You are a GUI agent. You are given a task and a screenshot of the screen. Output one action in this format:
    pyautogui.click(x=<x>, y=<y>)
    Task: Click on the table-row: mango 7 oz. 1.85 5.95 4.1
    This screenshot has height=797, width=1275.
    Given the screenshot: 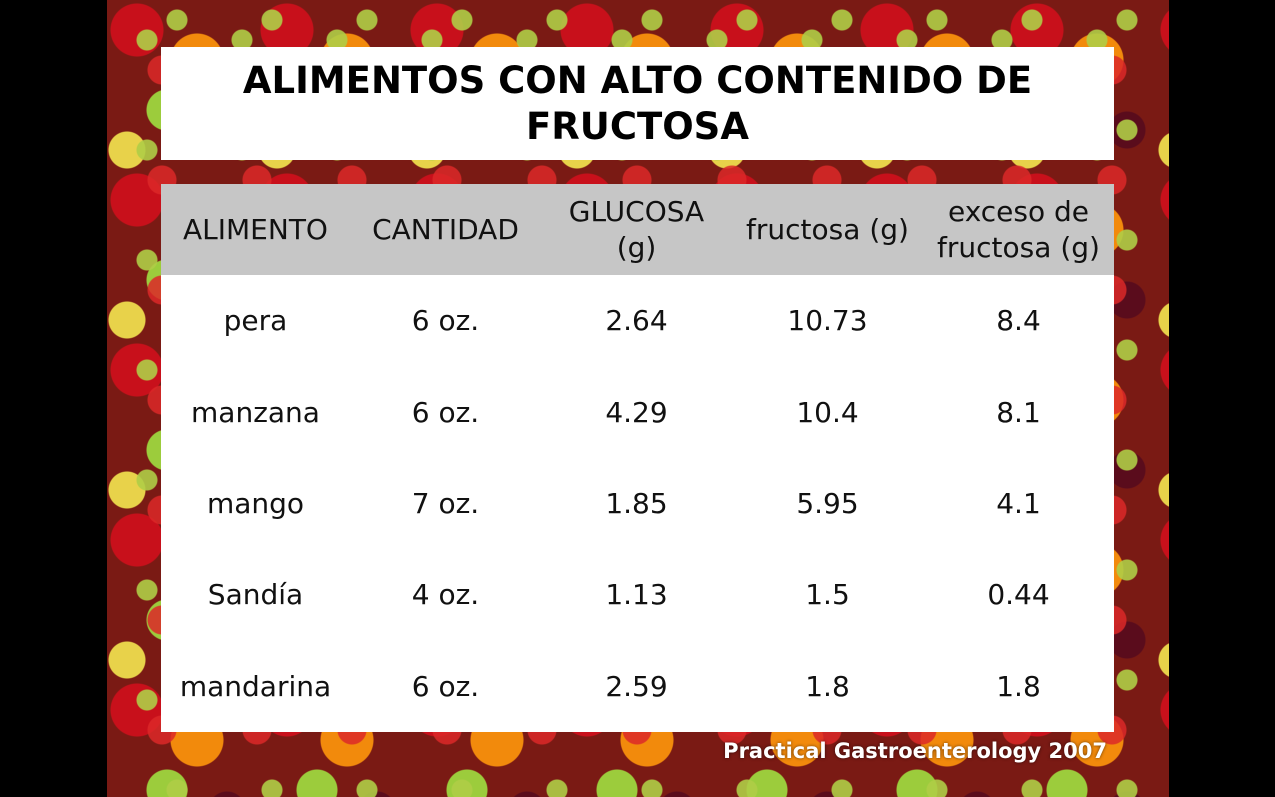 What is the action you would take?
    pyautogui.click(x=637, y=503)
    